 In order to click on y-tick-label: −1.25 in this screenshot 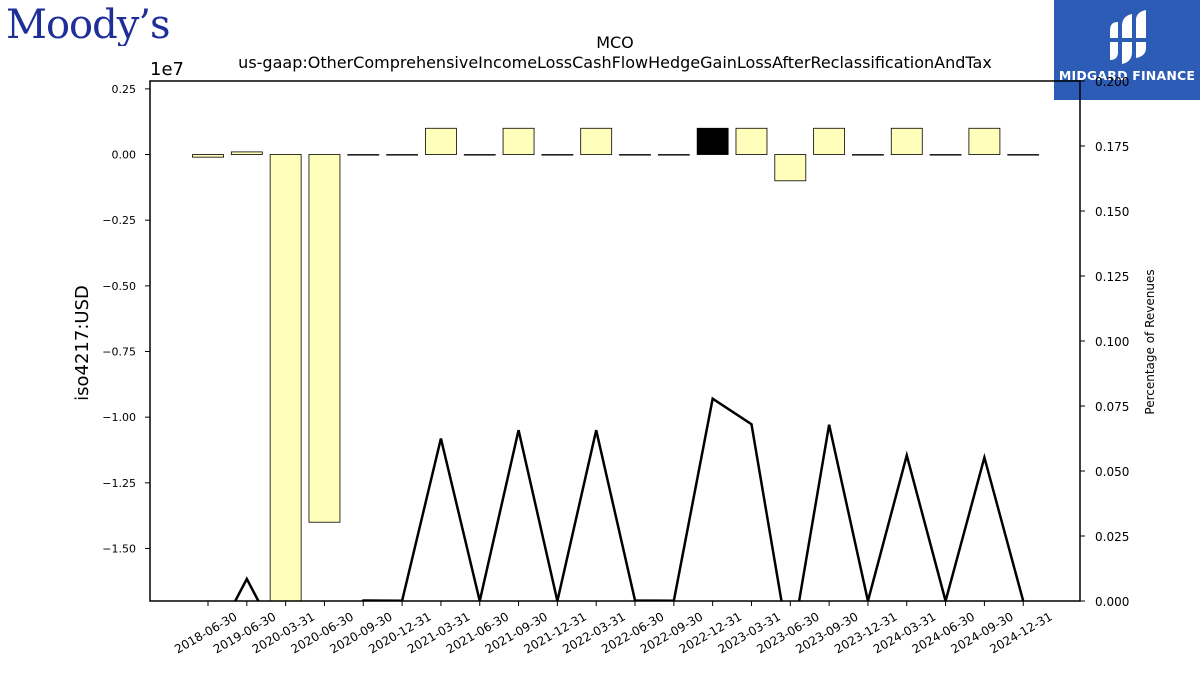, I will do `click(119, 483)`.